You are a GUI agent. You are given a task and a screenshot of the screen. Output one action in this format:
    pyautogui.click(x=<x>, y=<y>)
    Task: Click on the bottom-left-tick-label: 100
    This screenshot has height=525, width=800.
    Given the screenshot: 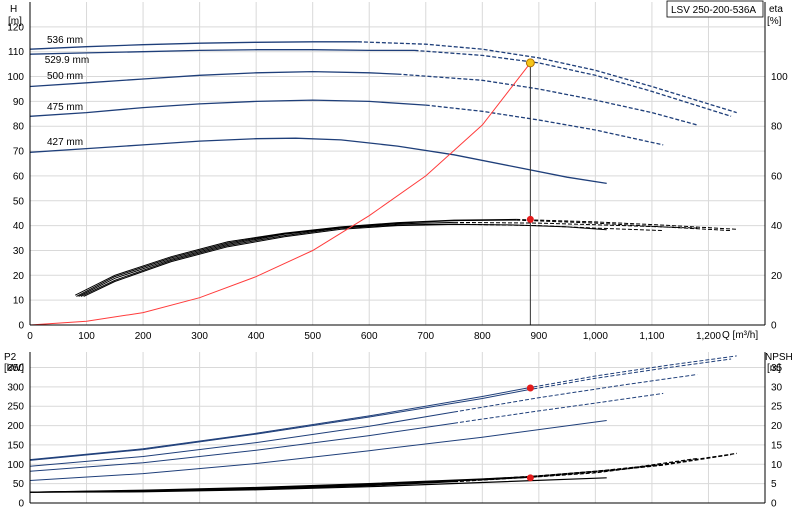 What is the action you would take?
    pyautogui.click(x=15, y=465)
    